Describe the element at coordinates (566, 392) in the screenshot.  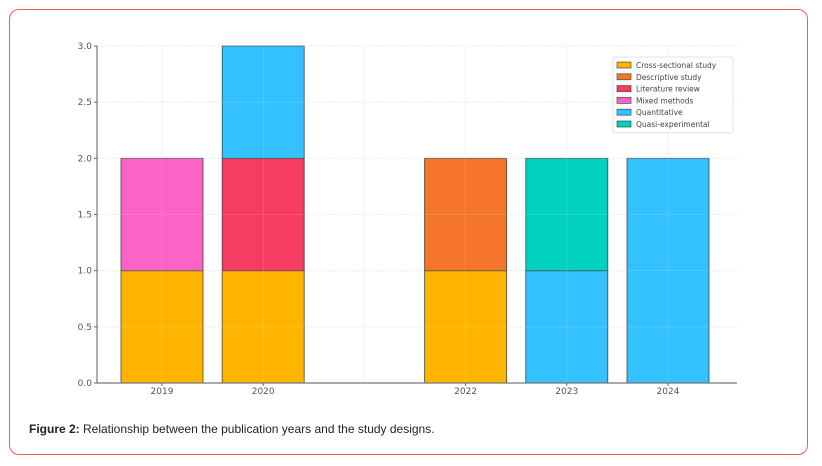
I see `x-tick-label: 2023` at that location.